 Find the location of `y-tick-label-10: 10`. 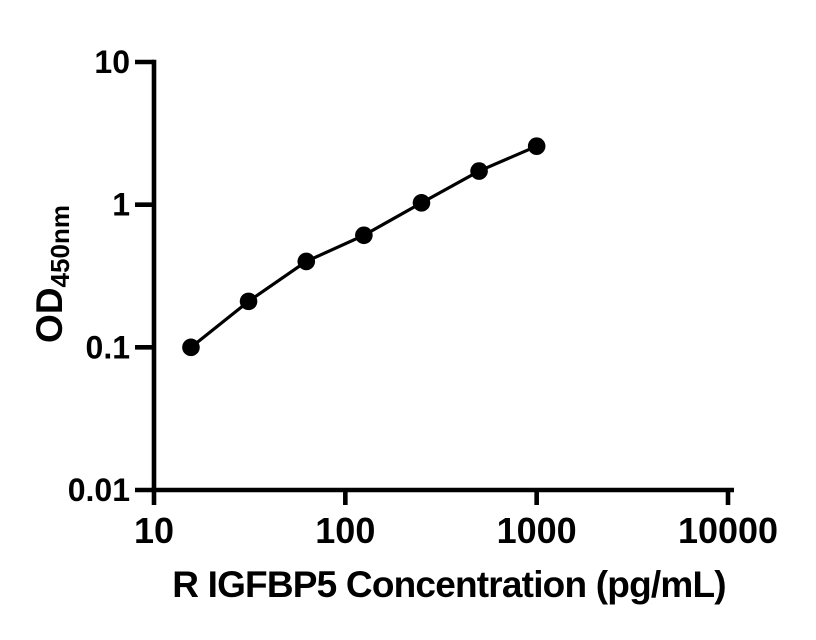

y-tick-label-10: 10 is located at coordinates (112, 62).